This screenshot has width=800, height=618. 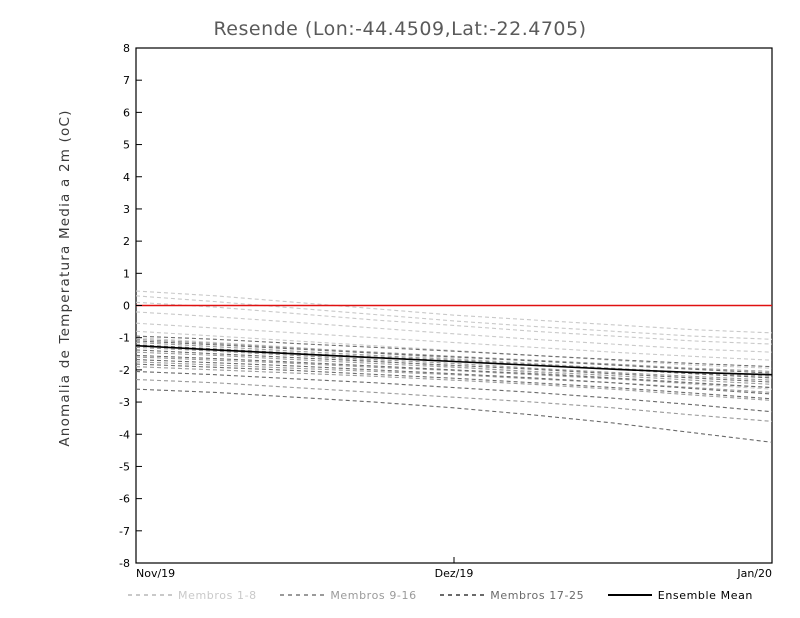 I want to click on legend-swatch-ensemble-mean, so click(x=629, y=595).